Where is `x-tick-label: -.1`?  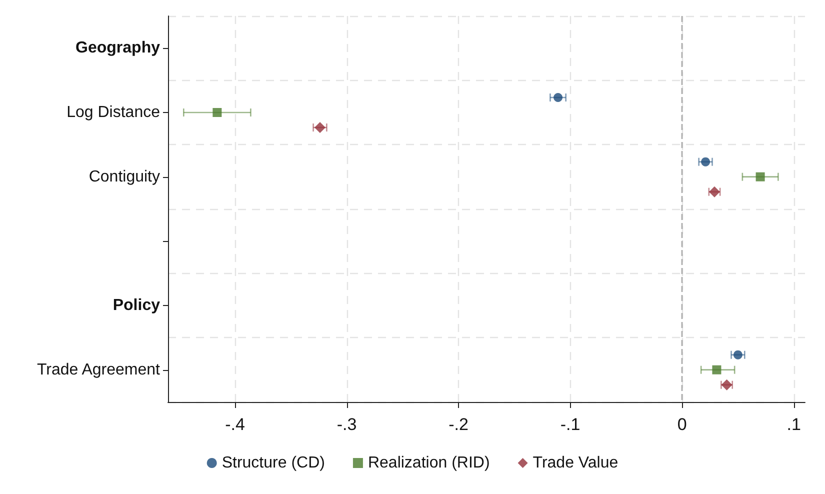 x-tick-label: -.1 is located at coordinates (570, 424).